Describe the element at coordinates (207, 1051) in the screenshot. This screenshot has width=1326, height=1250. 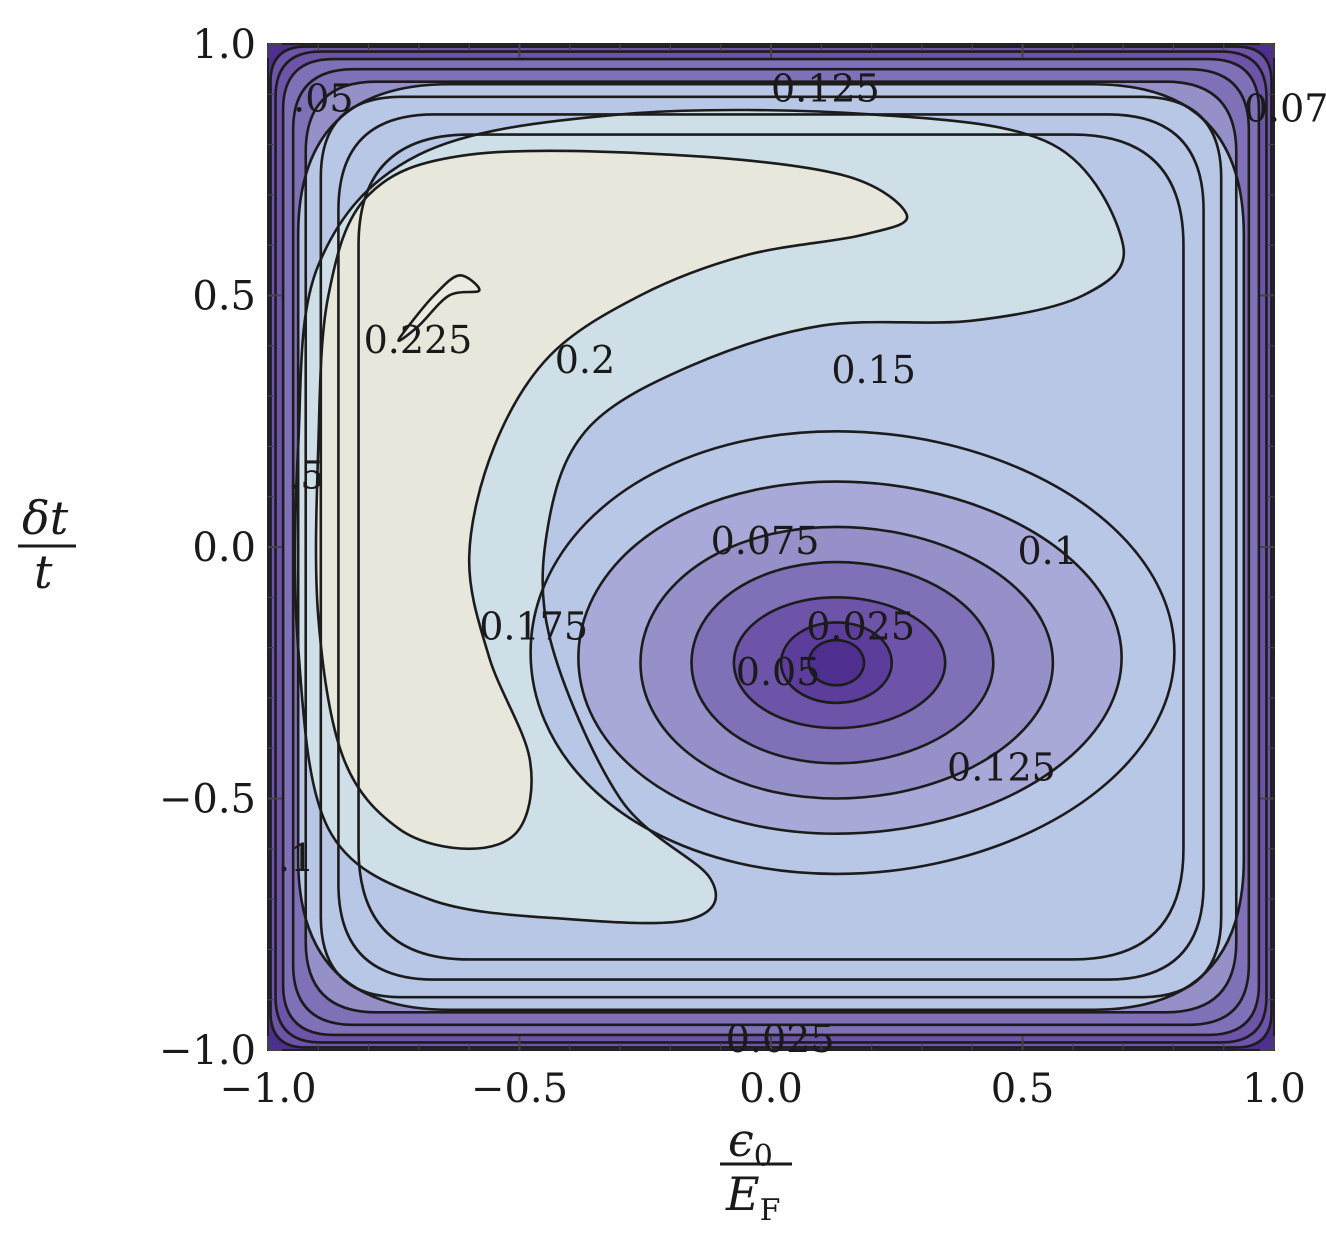
I see `y-tick-label: −1.0` at that location.